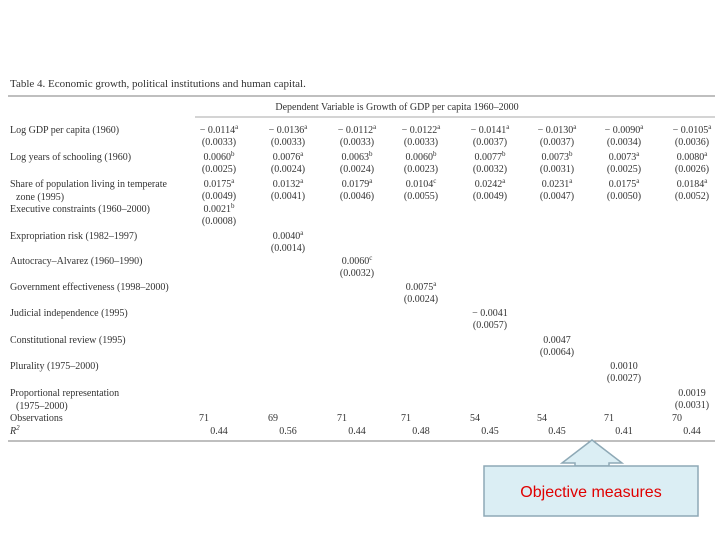 The width and height of the screenshot is (720, 540). What do you see at coordinates (434, 181) in the screenshot?
I see `coefficient-sup: c` at bounding box center [434, 181].